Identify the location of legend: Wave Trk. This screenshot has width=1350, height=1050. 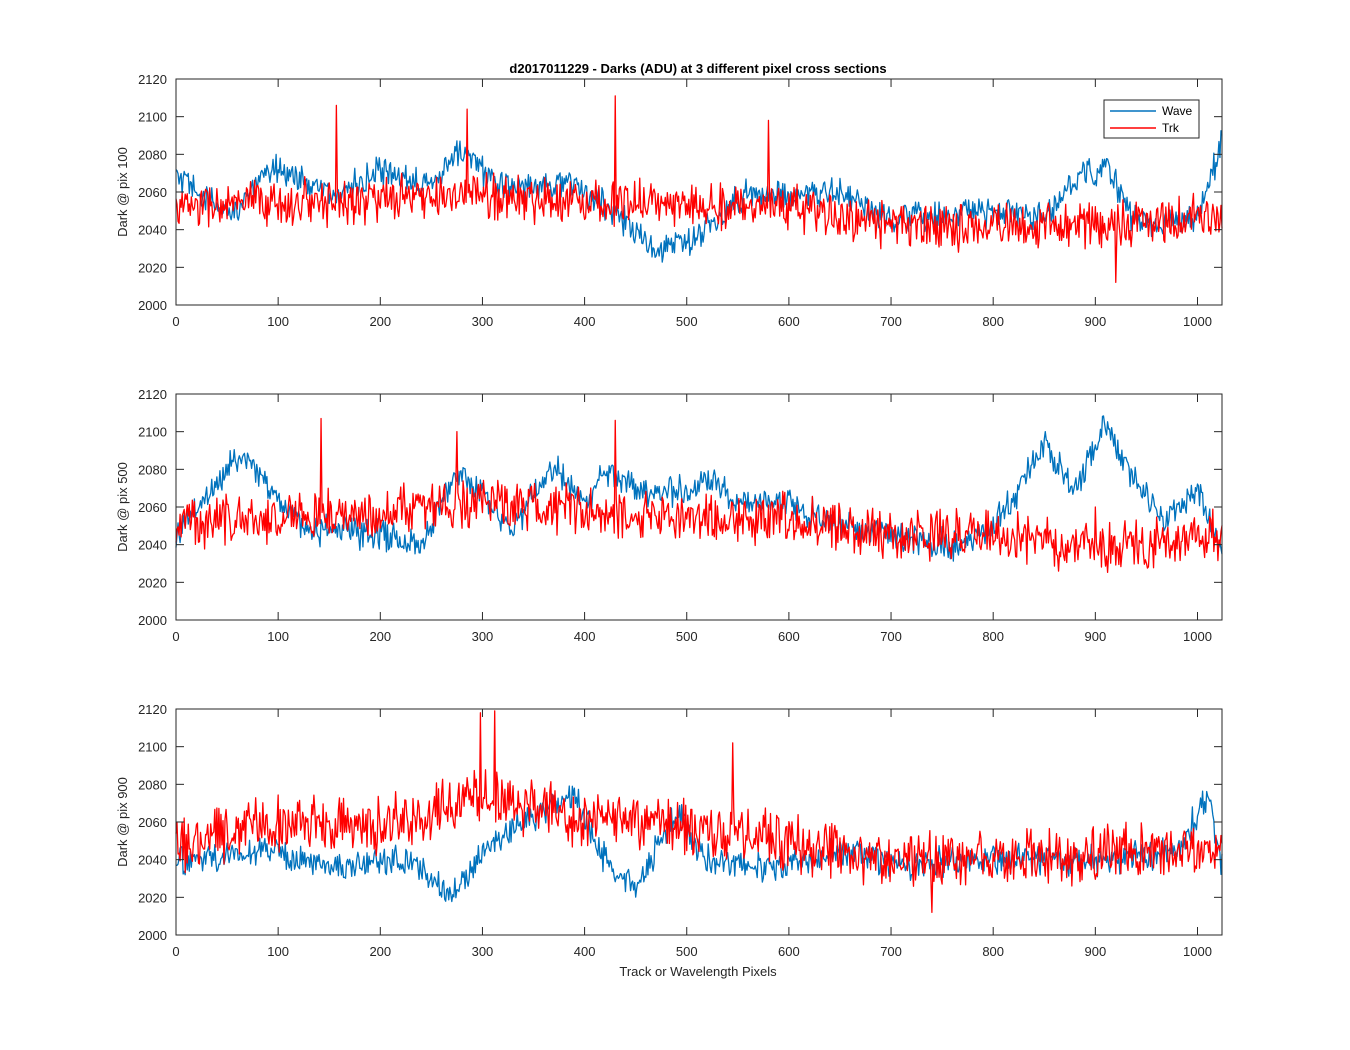
(1151, 119).